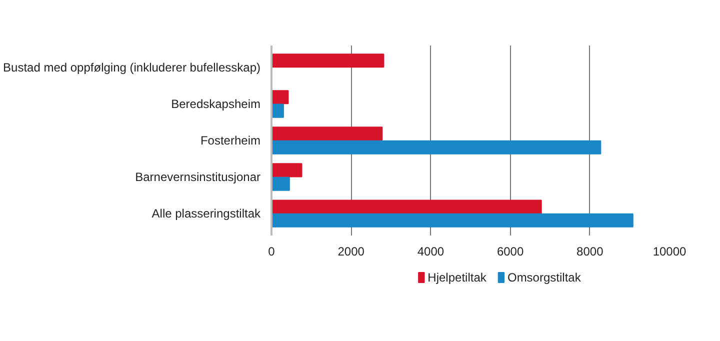 The width and height of the screenshot is (720, 341). What do you see at coordinates (544, 277) in the screenshot?
I see `legend-label: Omsorgstiltak` at bounding box center [544, 277].